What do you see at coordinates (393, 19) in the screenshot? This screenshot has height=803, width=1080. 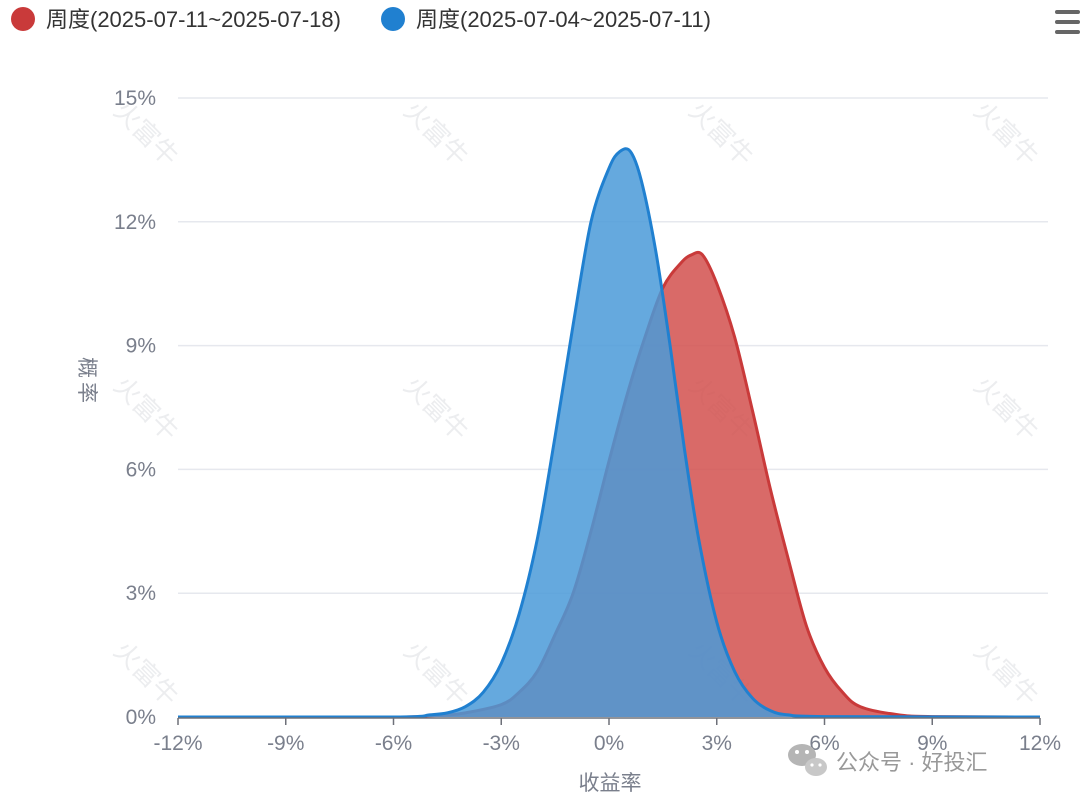 I see `legend-marker-blue` at bounding box center [393, 19].